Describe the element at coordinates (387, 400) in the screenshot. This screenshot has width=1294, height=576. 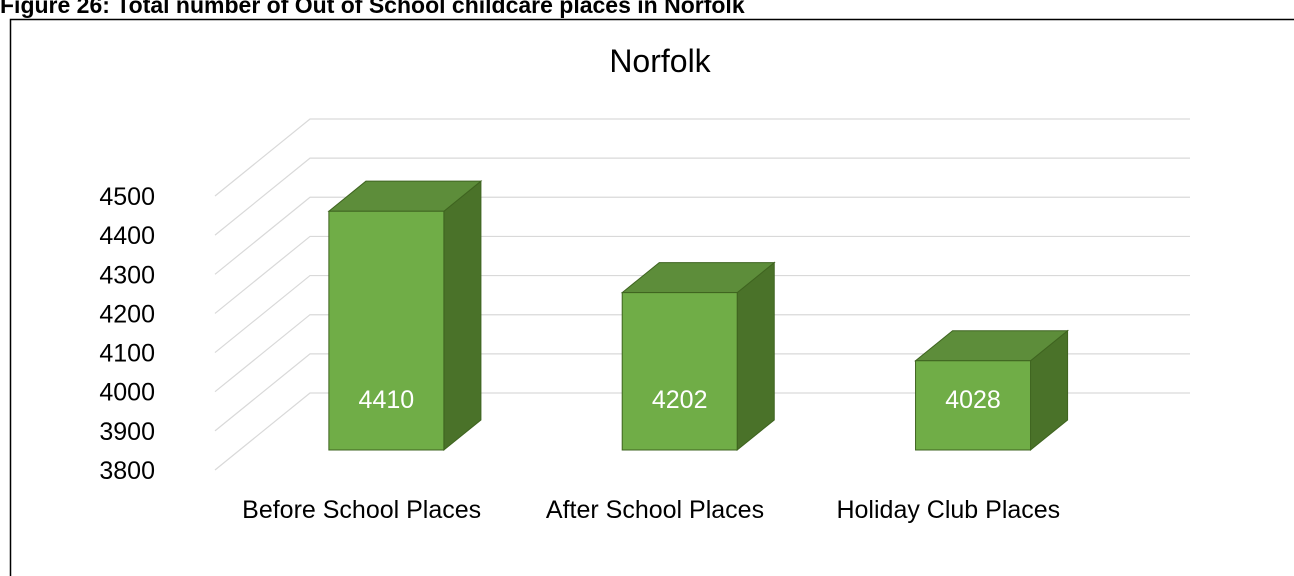
I see `value-label: 4410` at that location.